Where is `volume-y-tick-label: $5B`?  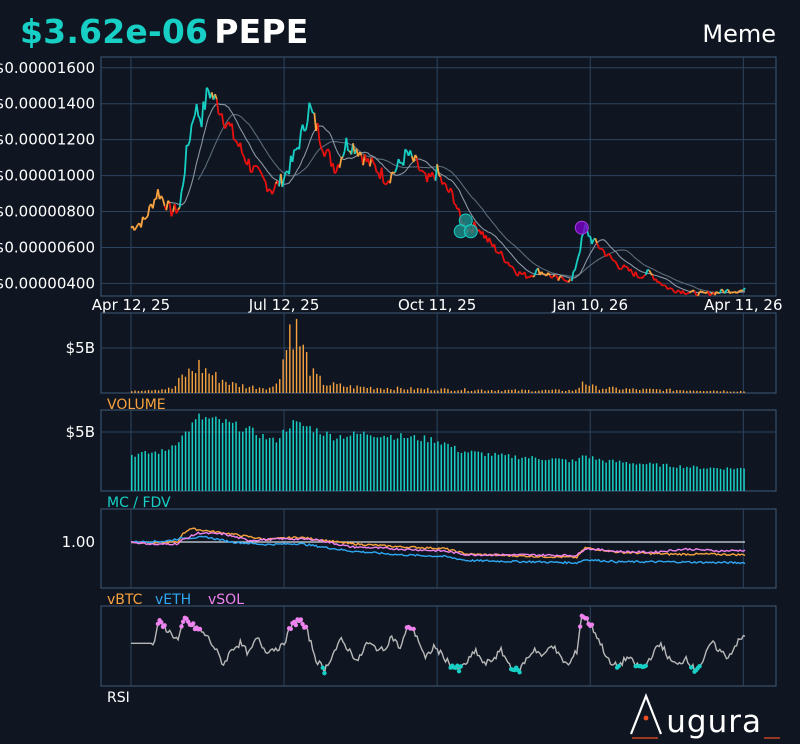 volume-y-tick-label: $5B is located at coordinates (80, 348).